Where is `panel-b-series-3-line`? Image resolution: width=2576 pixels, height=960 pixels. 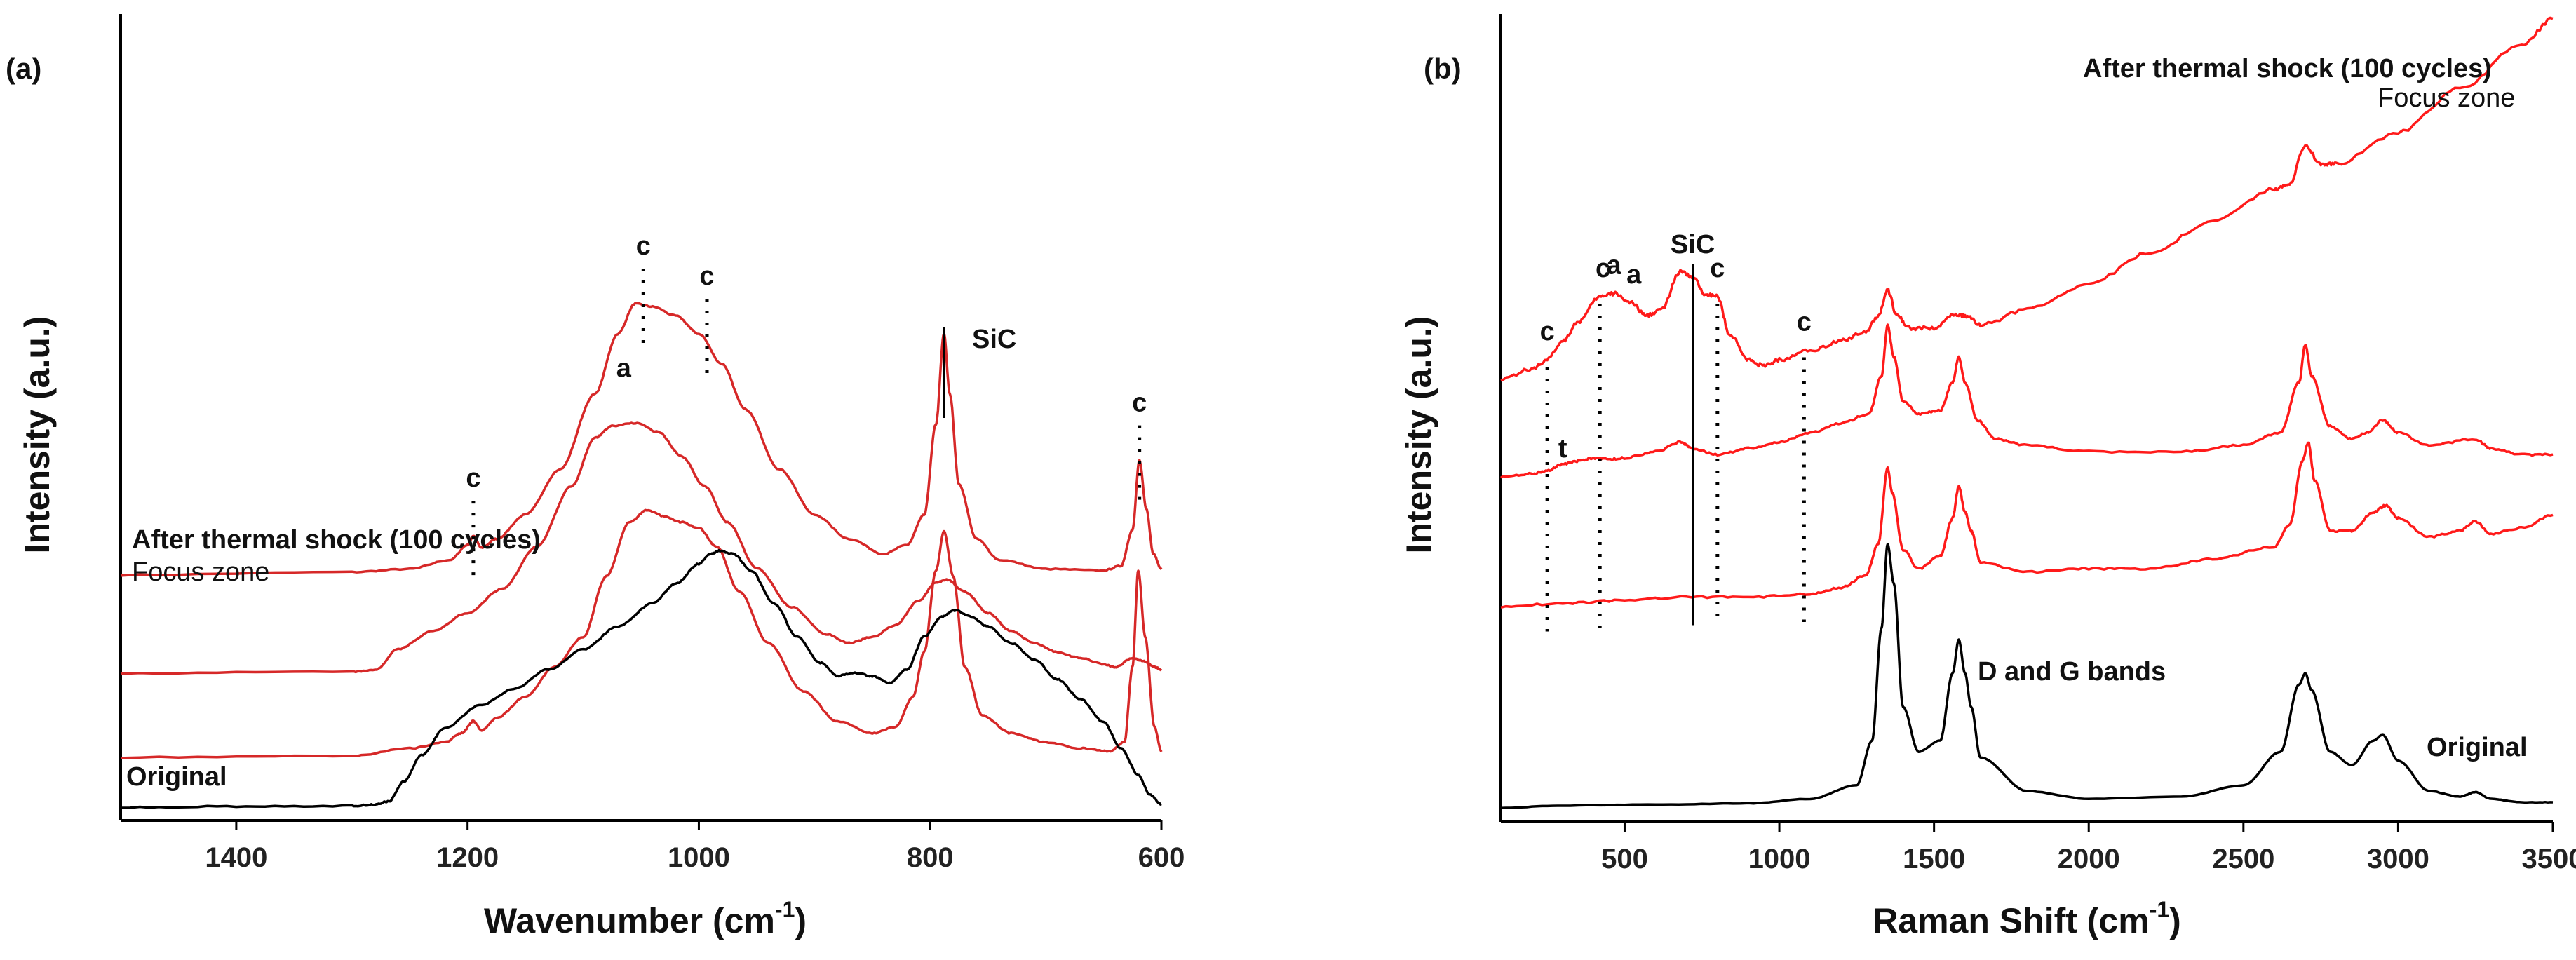
panel-b-series-3-line is located at coordinates (2027, 525).